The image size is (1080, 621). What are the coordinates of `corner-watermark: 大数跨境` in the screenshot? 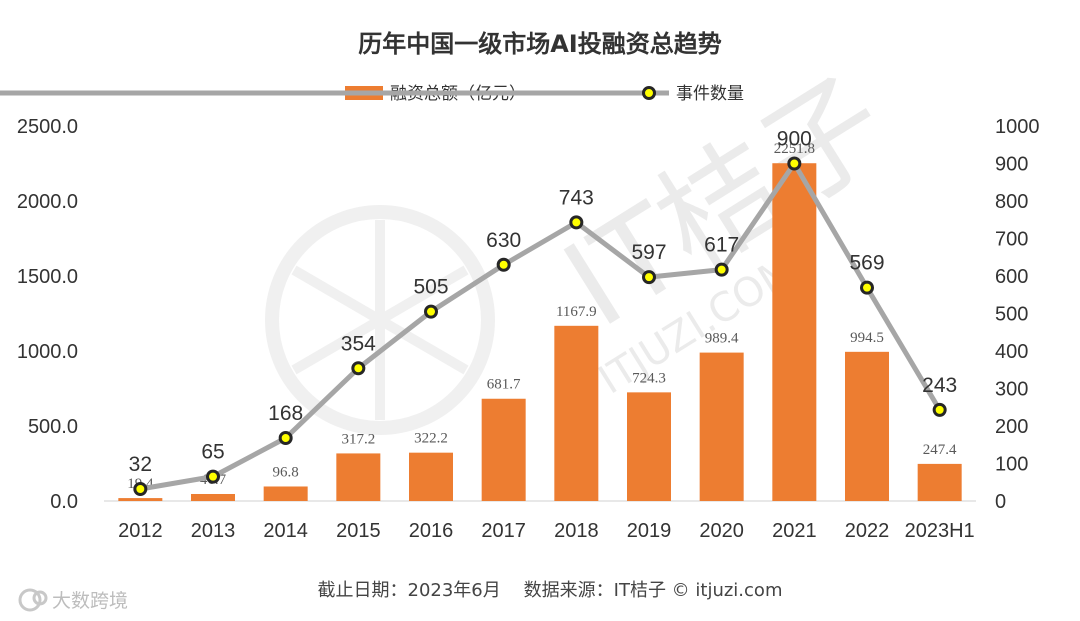 It's located at (73, 600).